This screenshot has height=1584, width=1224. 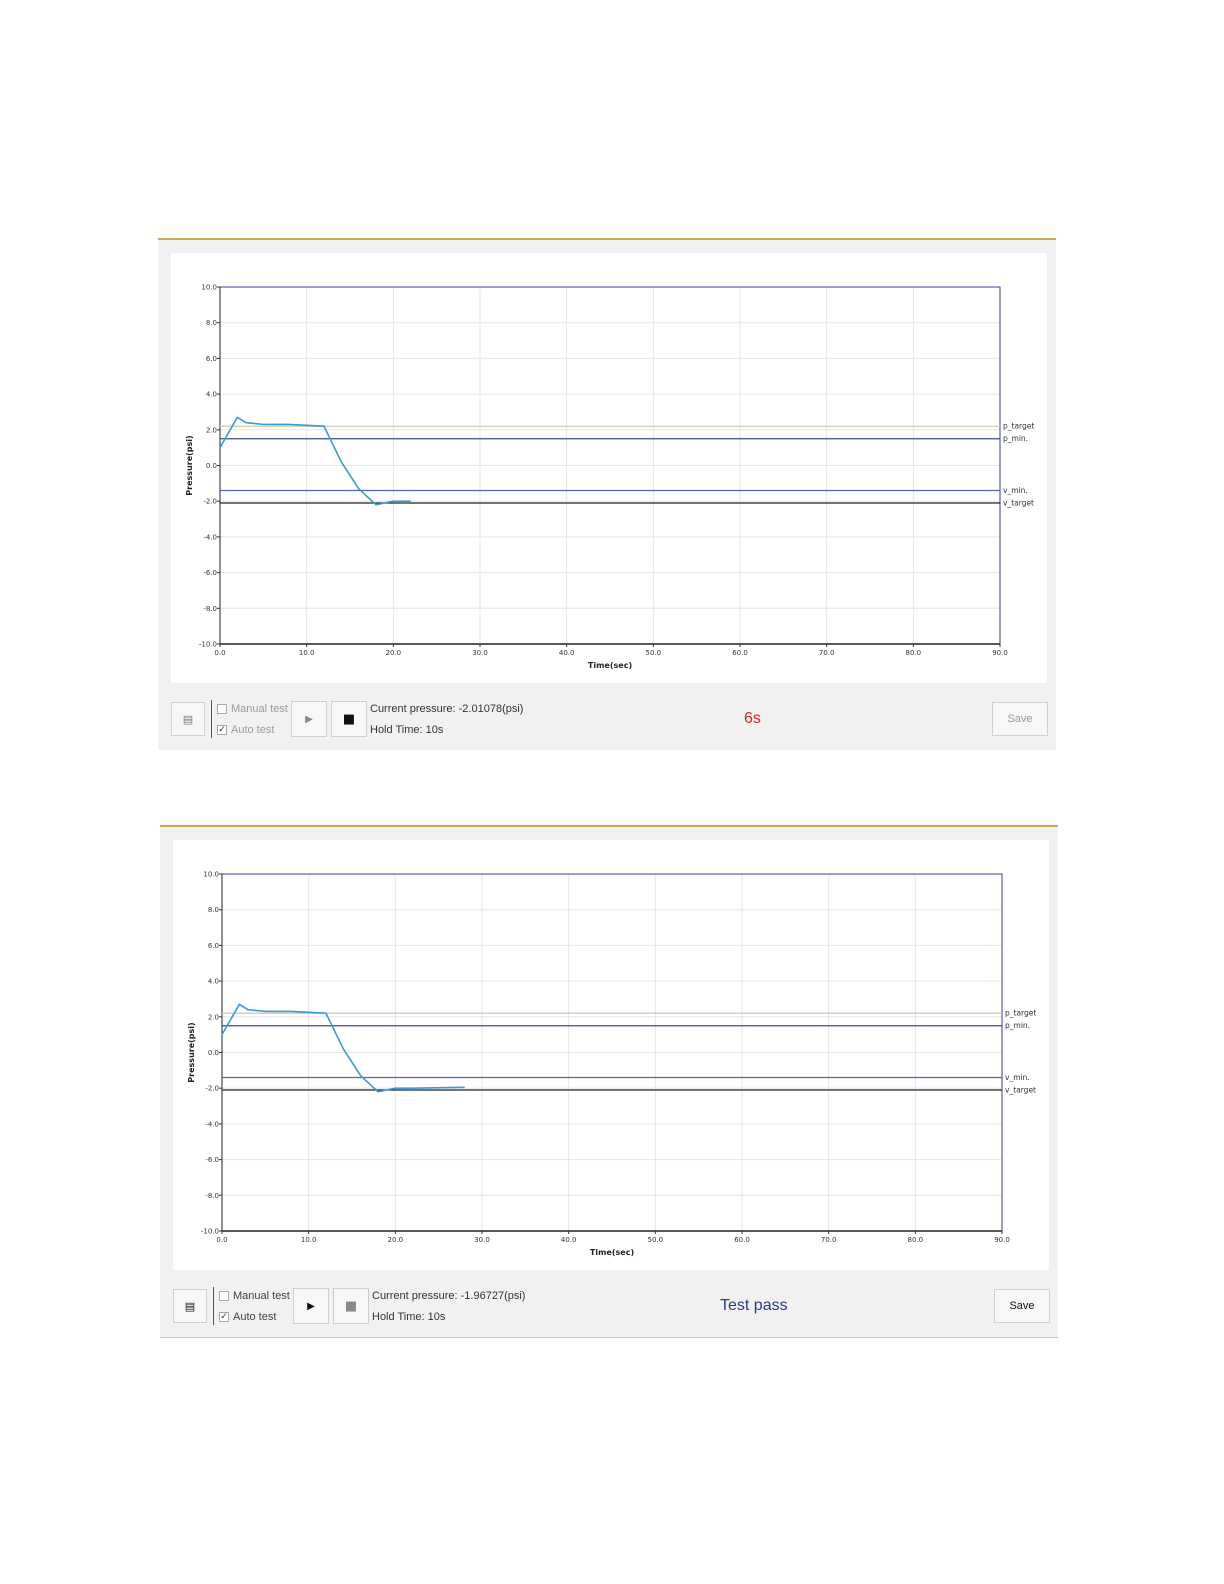 What do you see at coordinates (754, 1305) in the screenshot?
I see `test-status: Test pass` at bounding box center [754, 1305].